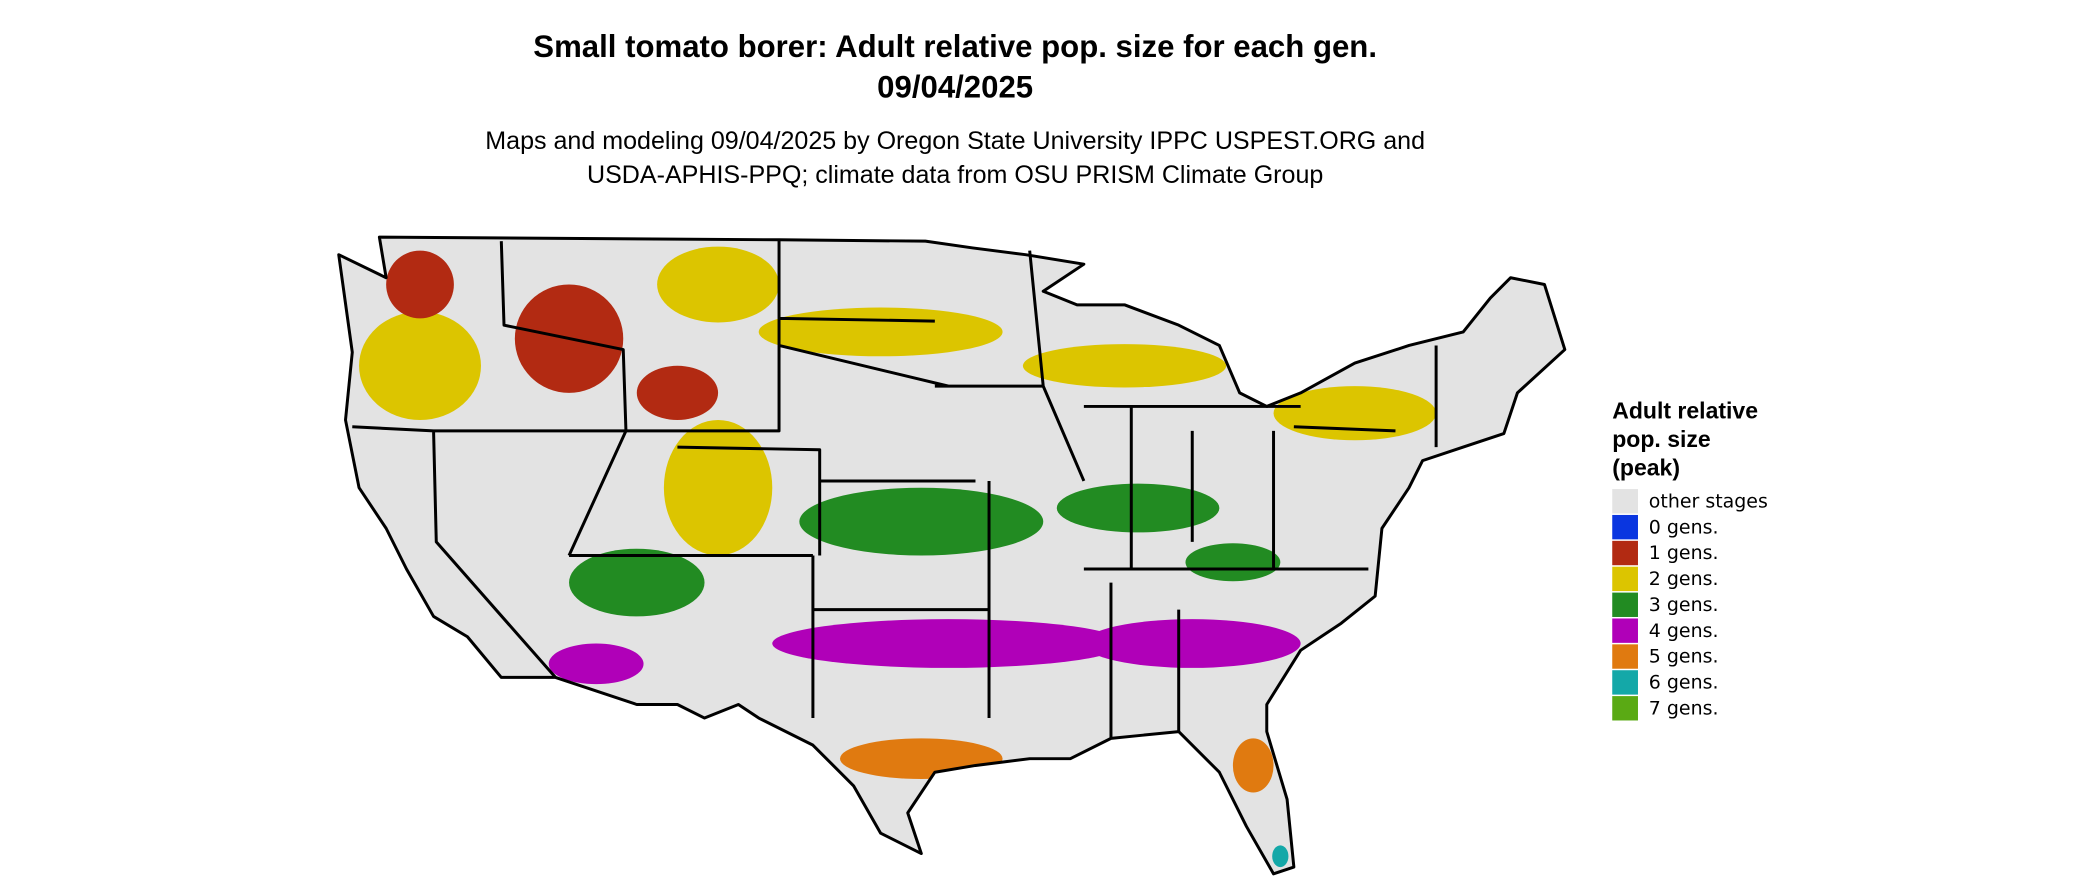 The height and width of the screenshot is (892, 2100). Describe the element at coordinates (1684, 579) in the screenshot. I see `legend-label: 2 gens.` at that location.